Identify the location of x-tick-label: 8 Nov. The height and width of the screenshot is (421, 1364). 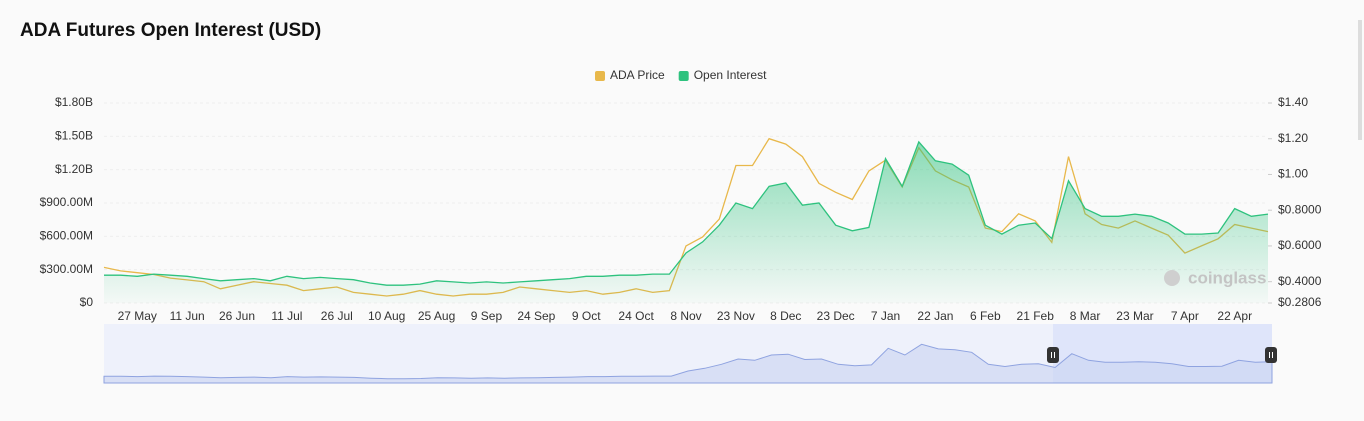
(685, 316).